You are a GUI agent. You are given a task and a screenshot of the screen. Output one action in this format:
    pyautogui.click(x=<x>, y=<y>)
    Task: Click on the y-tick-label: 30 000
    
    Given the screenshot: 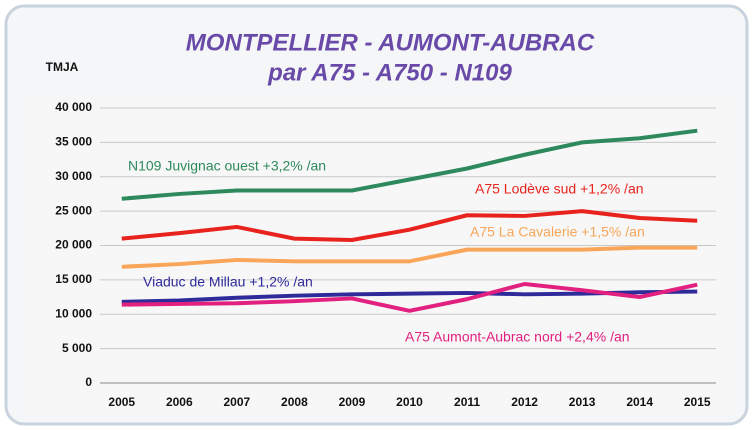 What is the action you would take?
    pyautogui.click(x=73, y=176)
    